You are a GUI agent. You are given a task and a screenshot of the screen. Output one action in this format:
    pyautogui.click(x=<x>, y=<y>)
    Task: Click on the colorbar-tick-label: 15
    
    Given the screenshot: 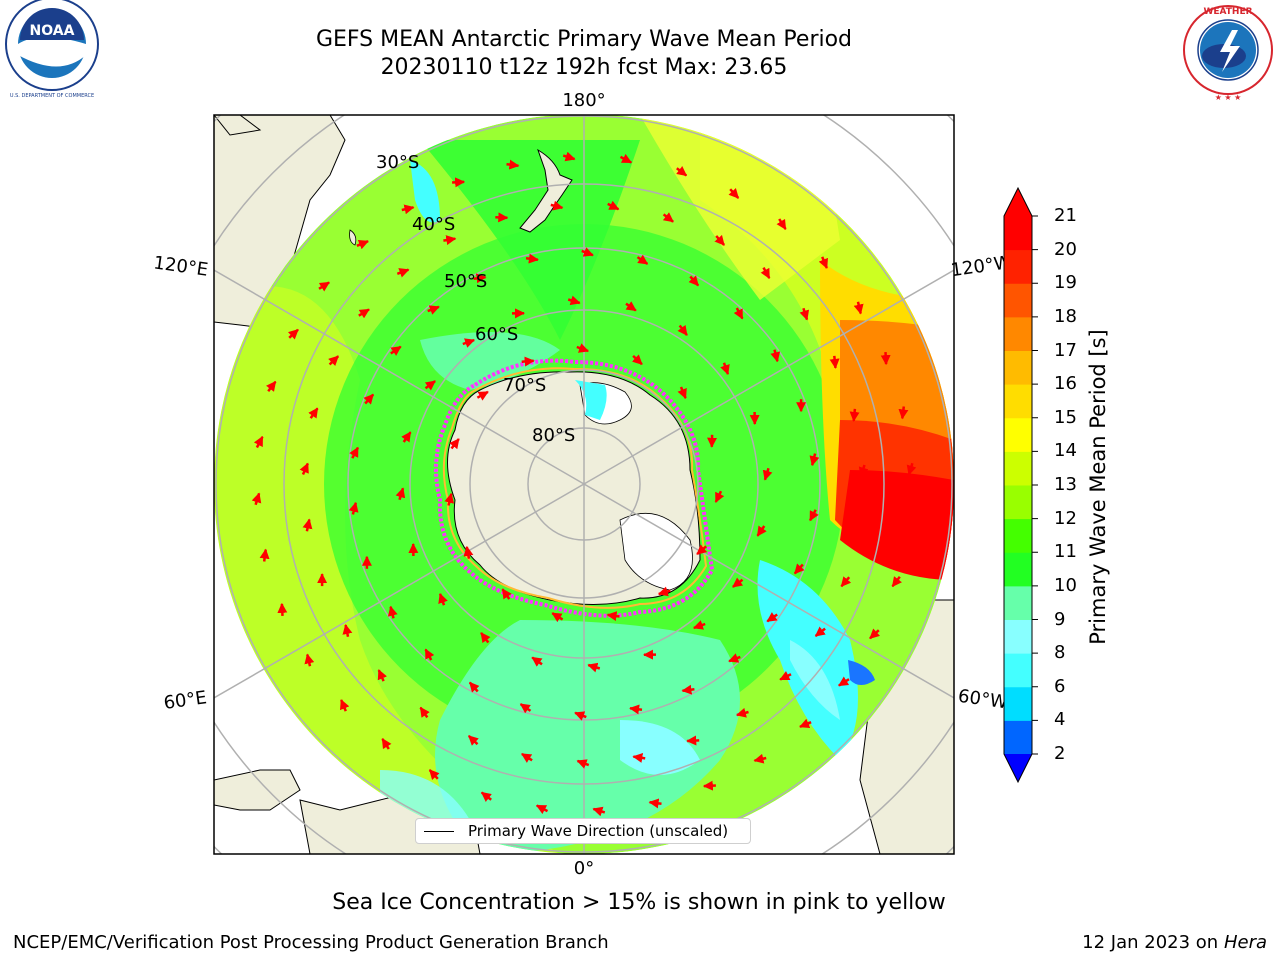 What is the action you would take?
    pyautogui.click(x=1065, y=417)
    